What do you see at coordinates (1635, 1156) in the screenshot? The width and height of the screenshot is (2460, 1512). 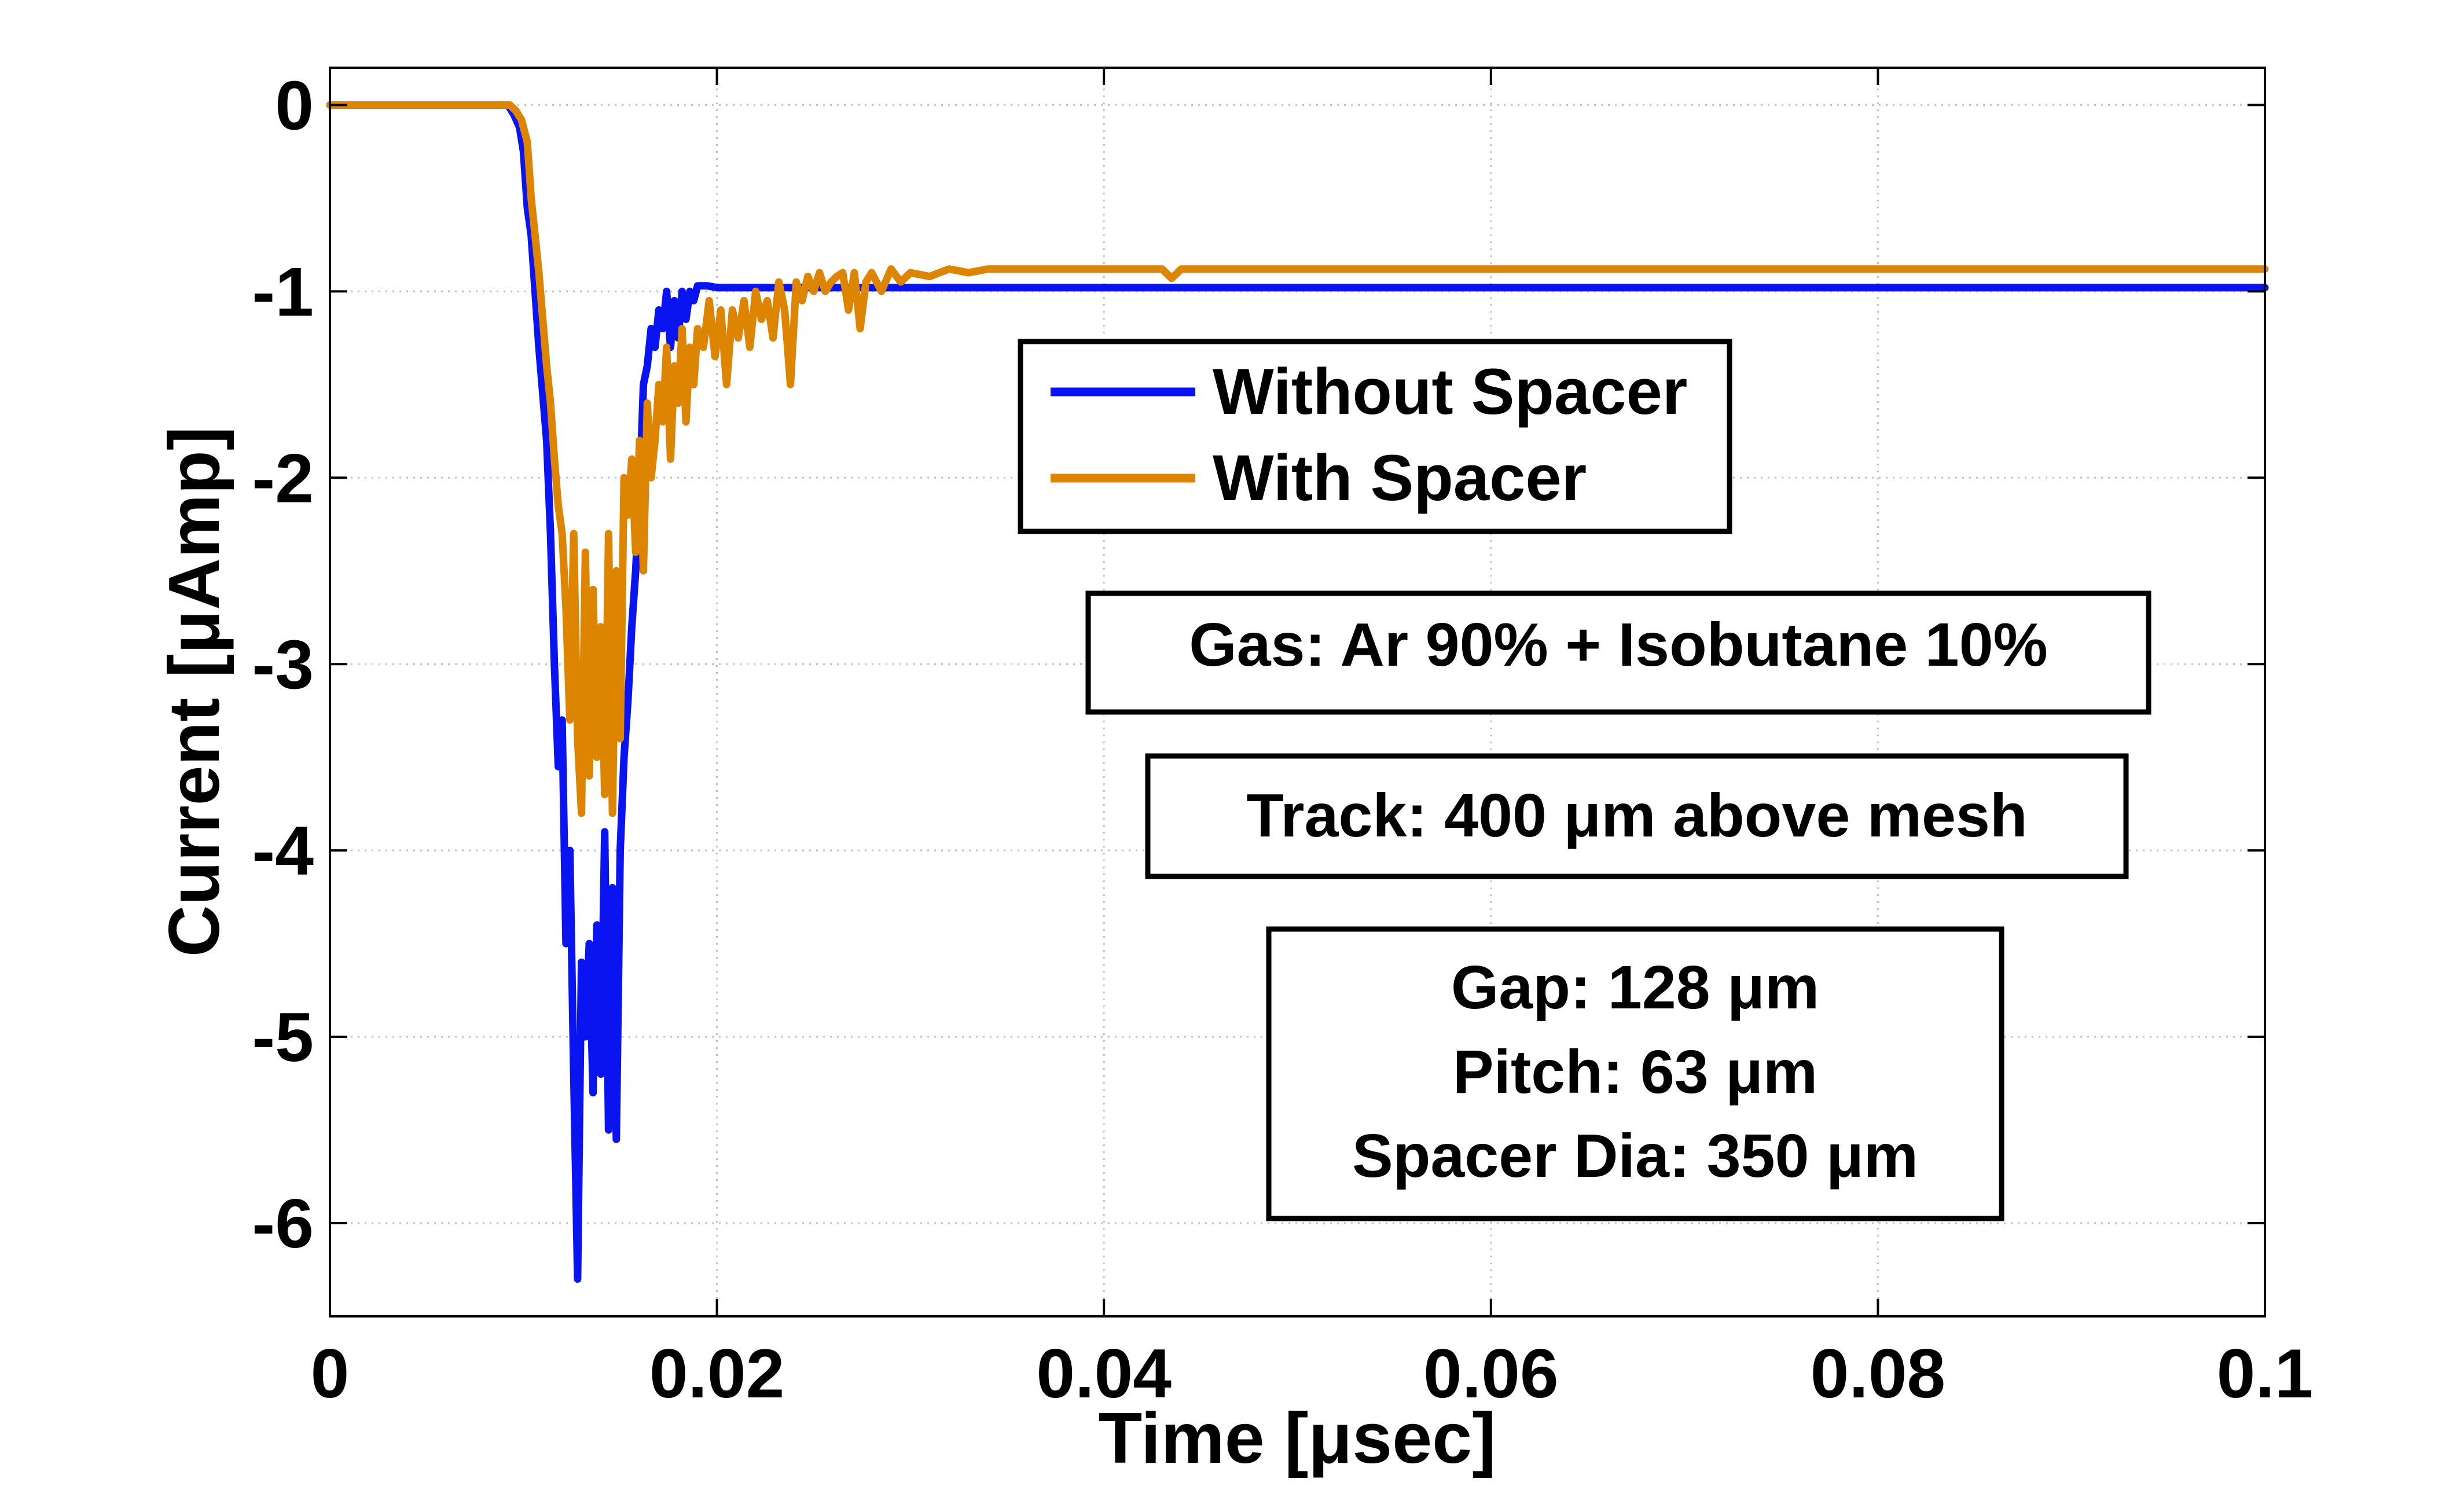 I see `geometry-spacer-text: Spacer Dia: 350 μm` at bounding box center [1635, 1156].